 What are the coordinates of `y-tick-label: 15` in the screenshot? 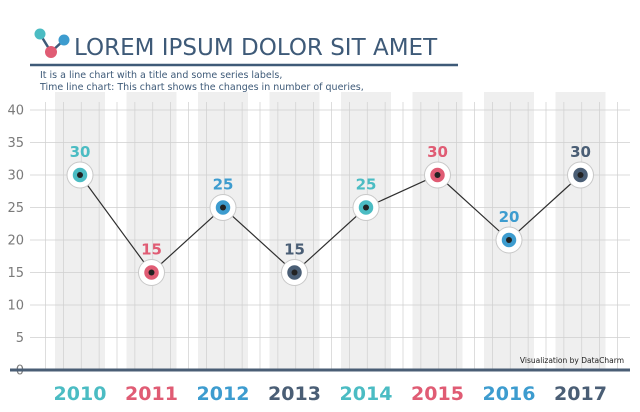 It's located at (15, 273).